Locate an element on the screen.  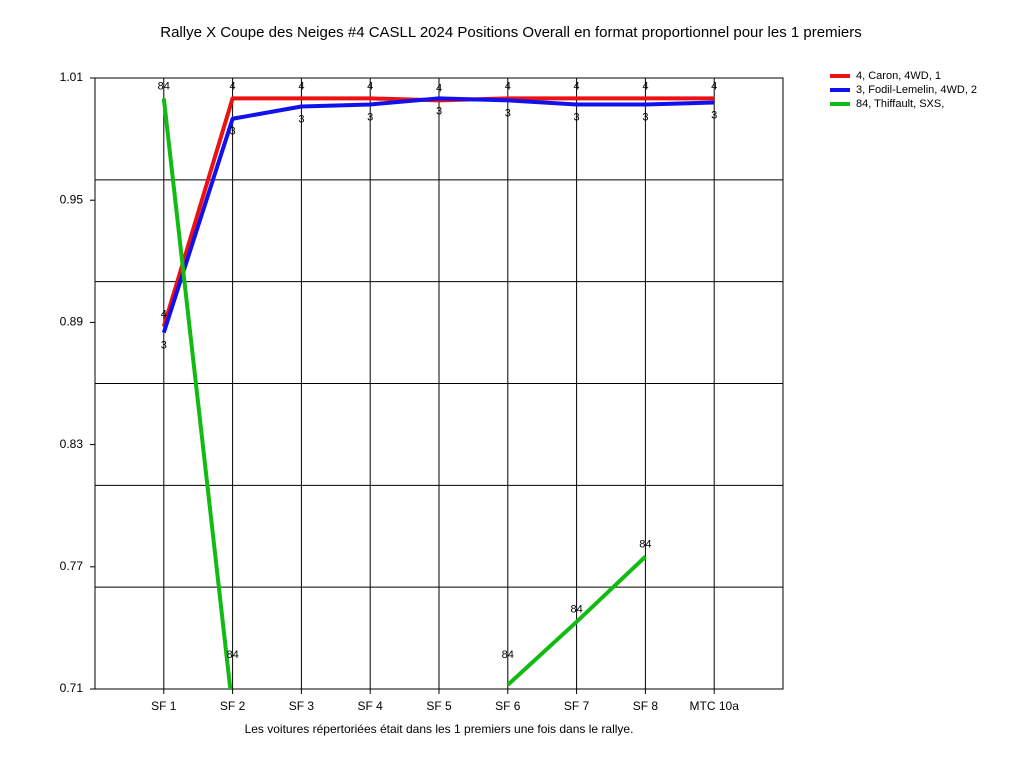
x-tick-label: MTC 10a is located at coordinates (715, 706).